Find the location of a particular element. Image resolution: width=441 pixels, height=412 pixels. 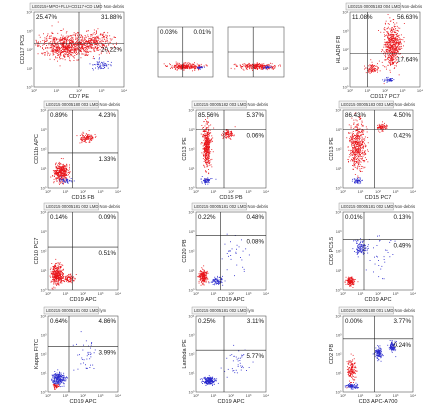

x-tick-label: 10² is located at coordinates (378, 191).